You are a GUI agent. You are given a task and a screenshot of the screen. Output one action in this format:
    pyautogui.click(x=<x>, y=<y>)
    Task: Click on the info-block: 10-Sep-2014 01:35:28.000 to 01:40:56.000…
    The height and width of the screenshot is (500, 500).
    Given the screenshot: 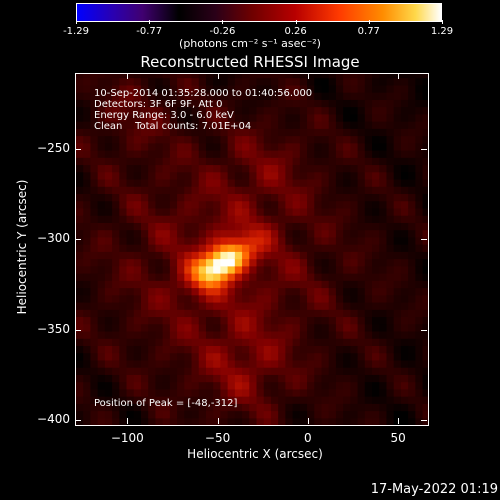 What is the action you would take?
    pyautogui.click(x=203, y=110)
    